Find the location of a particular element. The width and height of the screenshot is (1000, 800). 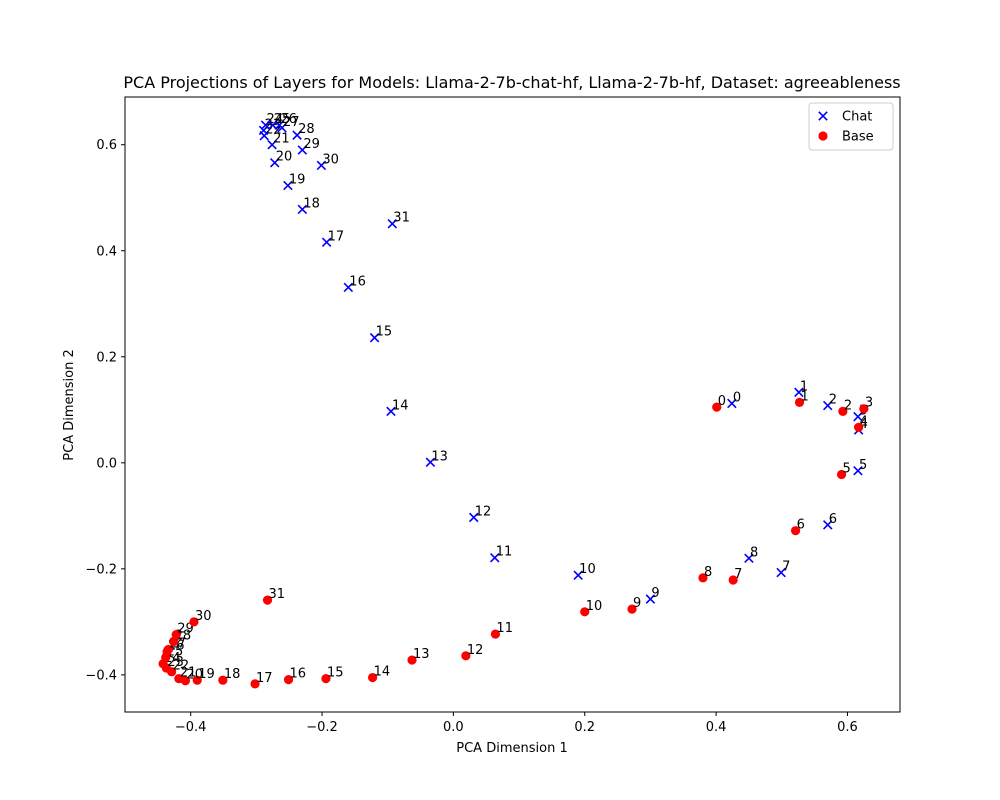

chat-point-label: 20 is located at coordinates (284, 157).